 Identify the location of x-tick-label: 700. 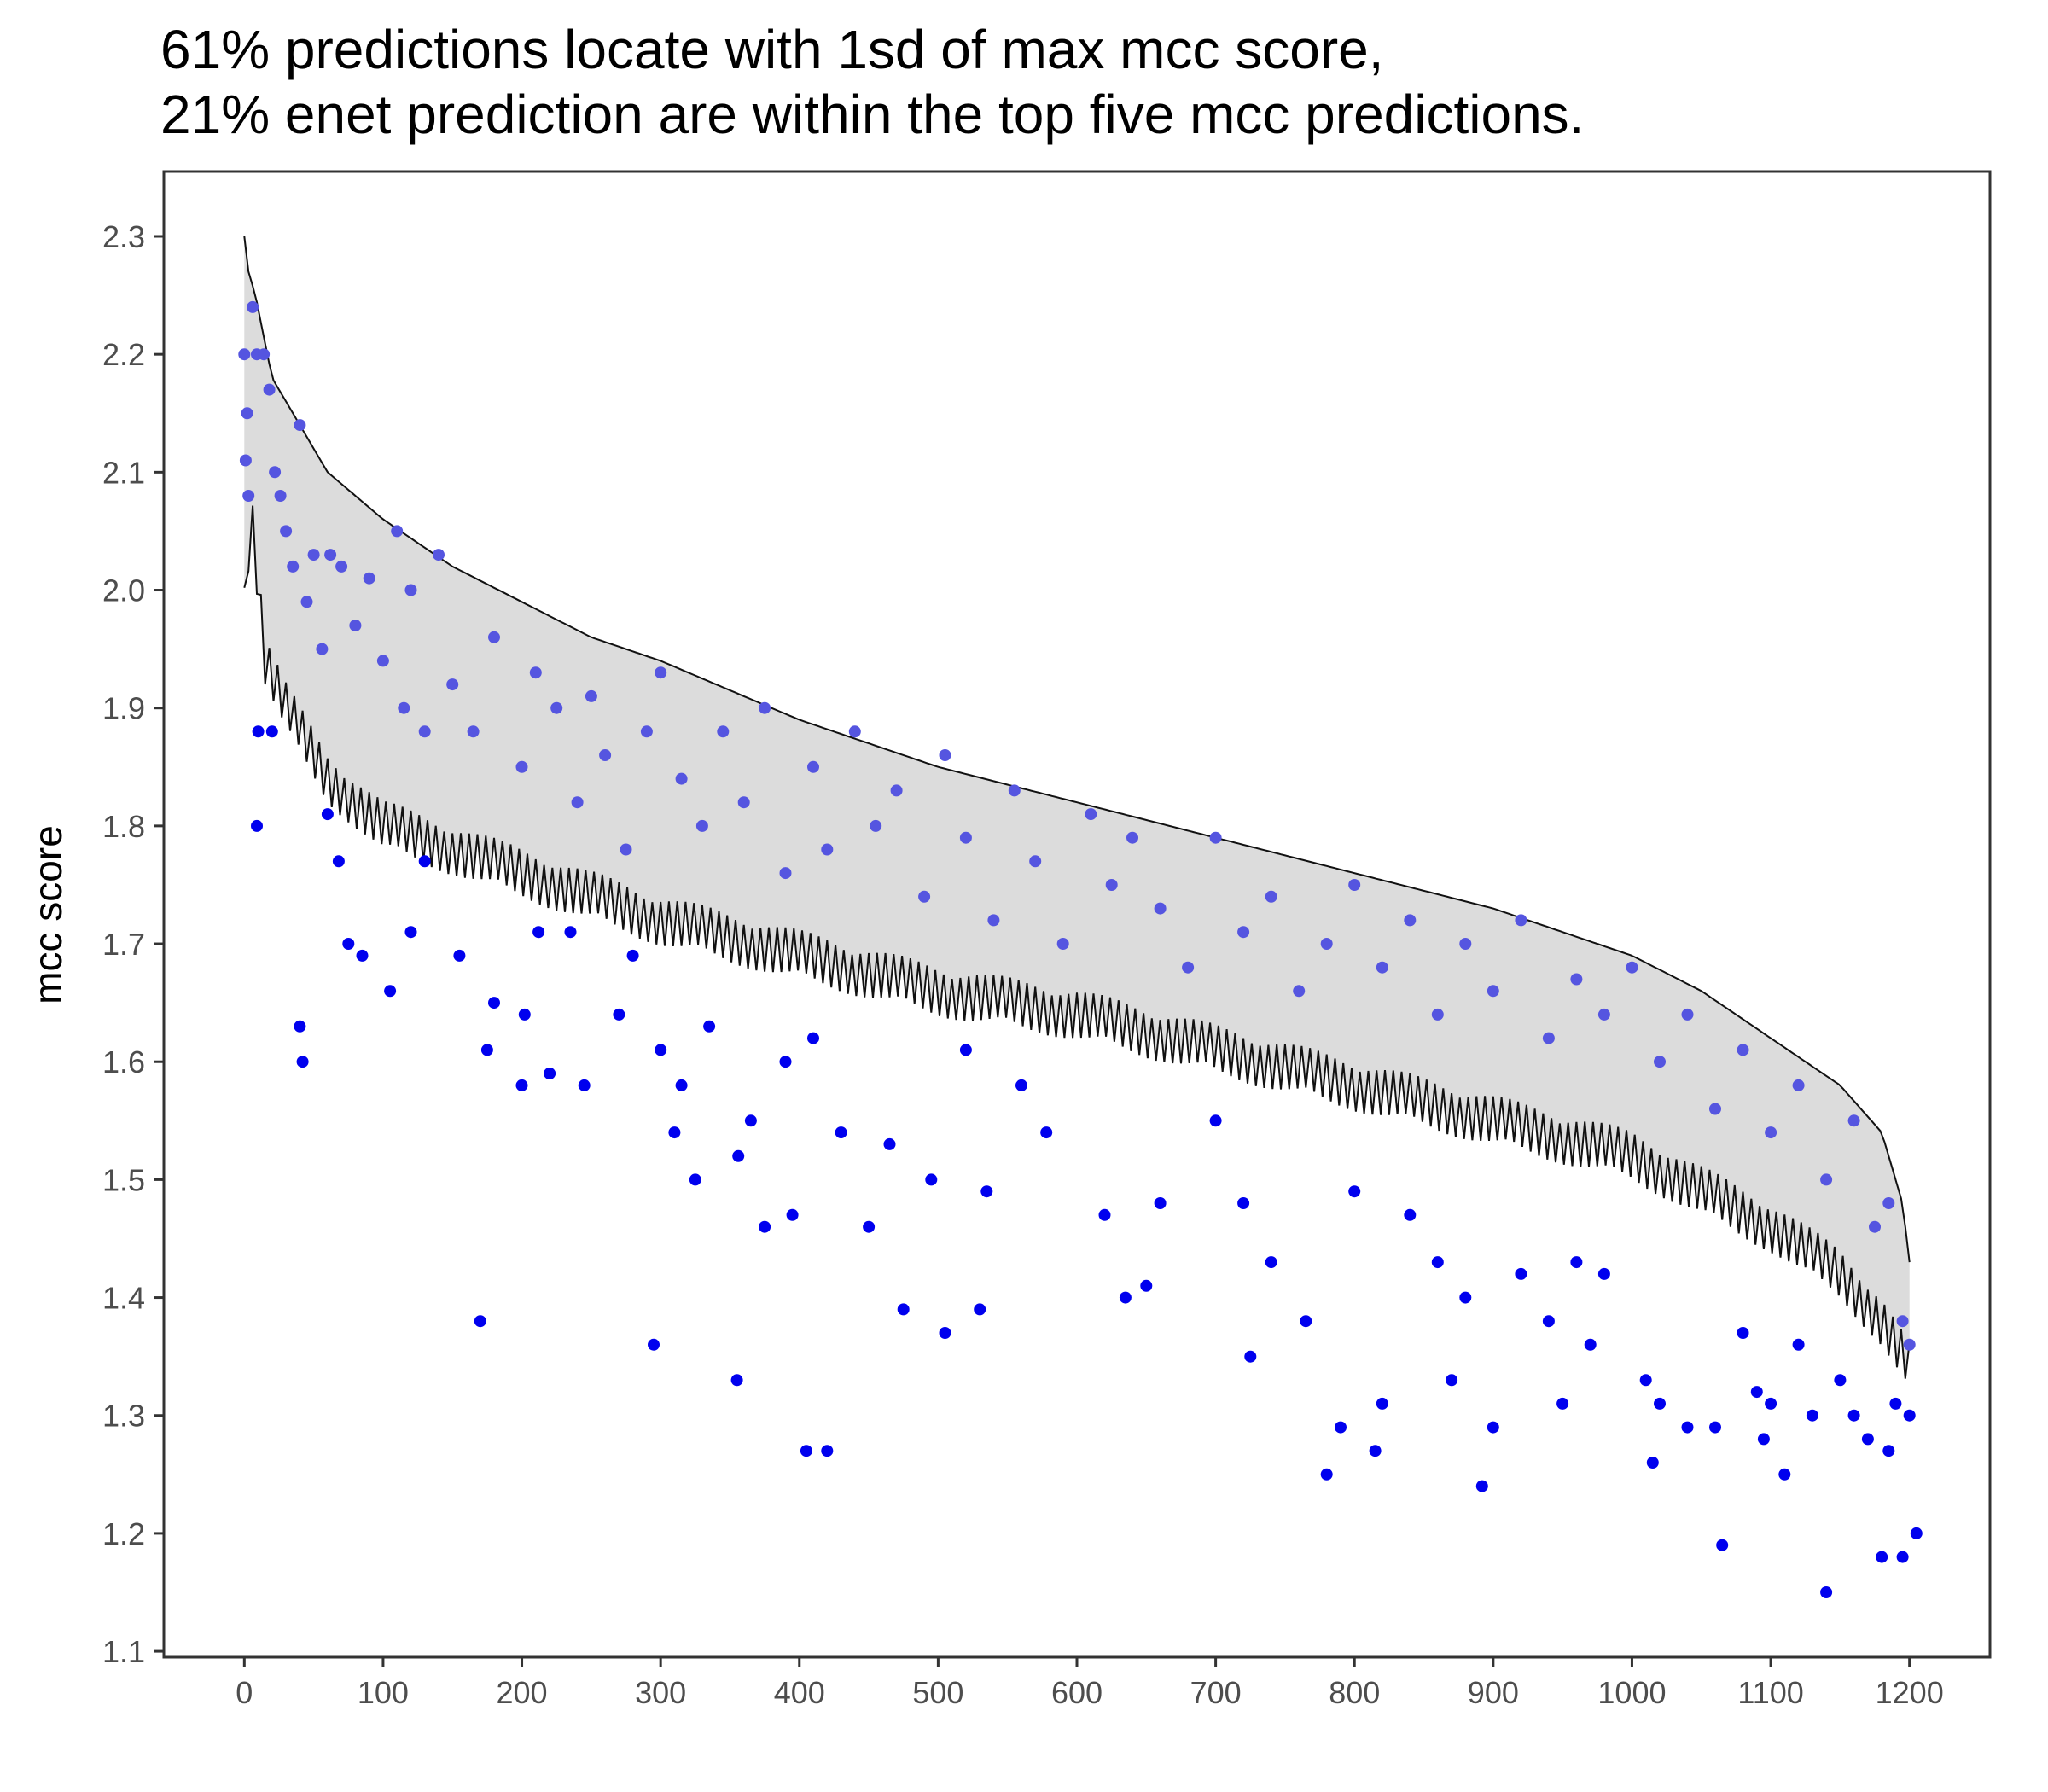
(1216, 1692).